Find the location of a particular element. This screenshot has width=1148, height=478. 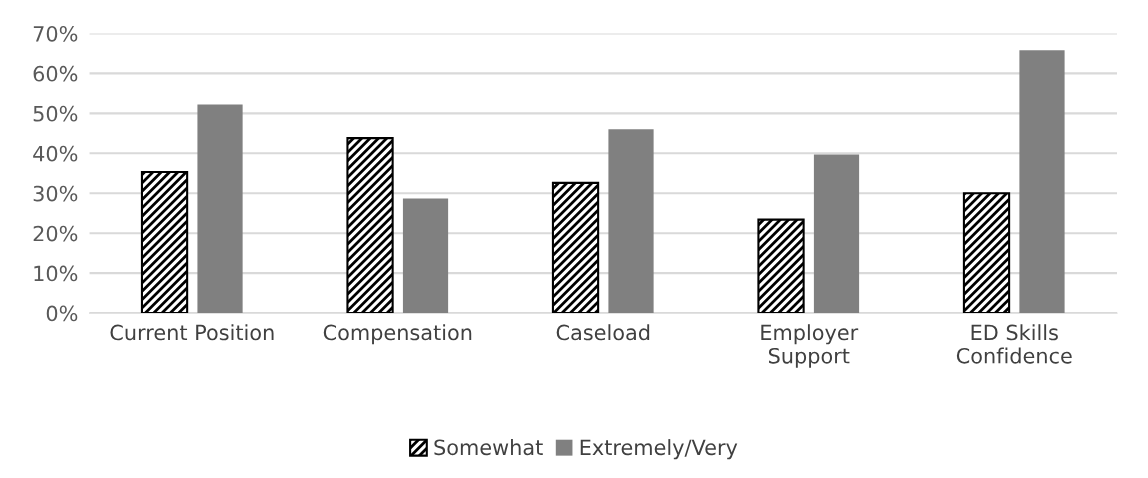

x-tick-label: ED Skills Confidence is located at coordinates (1014, 344).